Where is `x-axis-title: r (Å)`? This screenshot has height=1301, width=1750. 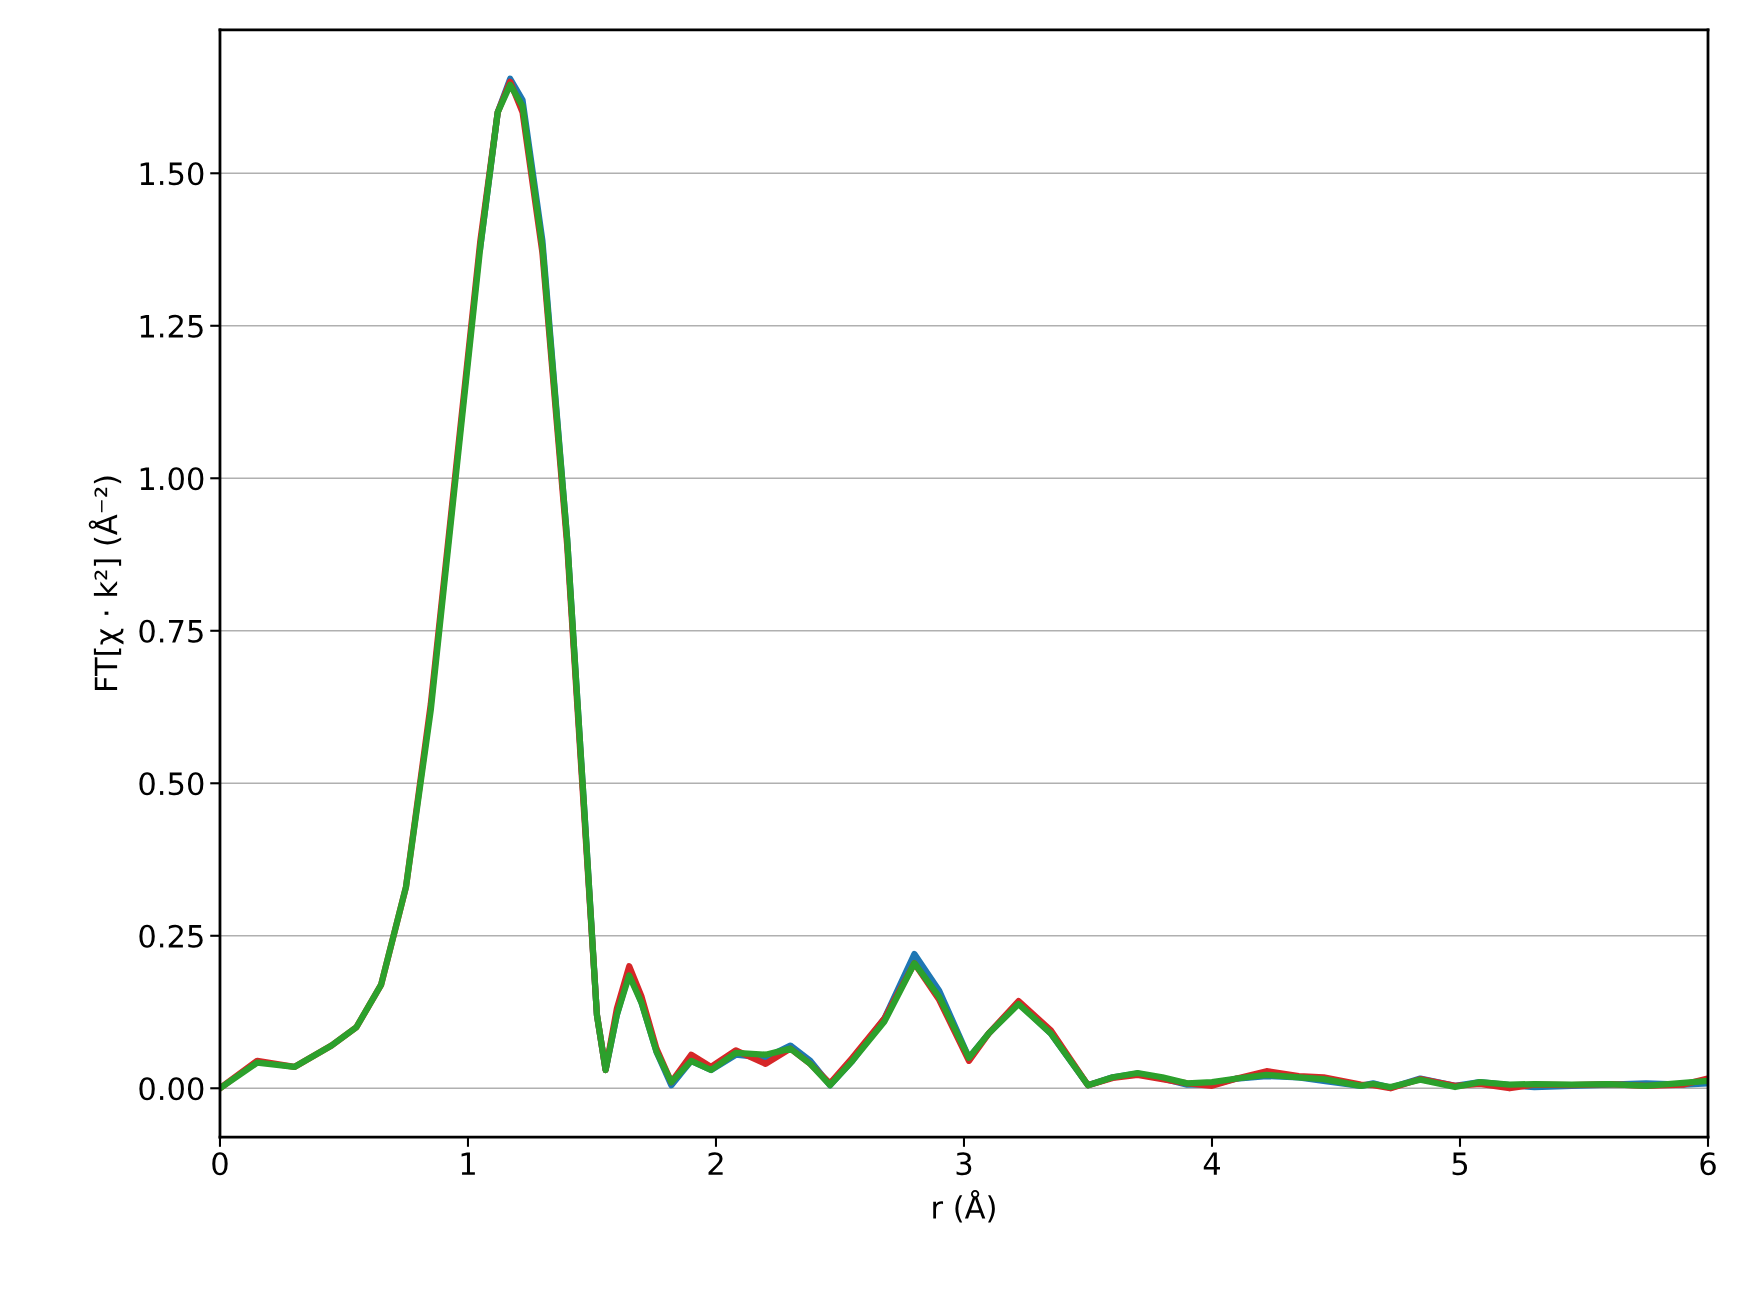 x-axis-title: r (Å) is located at coordinates (964, 1206).